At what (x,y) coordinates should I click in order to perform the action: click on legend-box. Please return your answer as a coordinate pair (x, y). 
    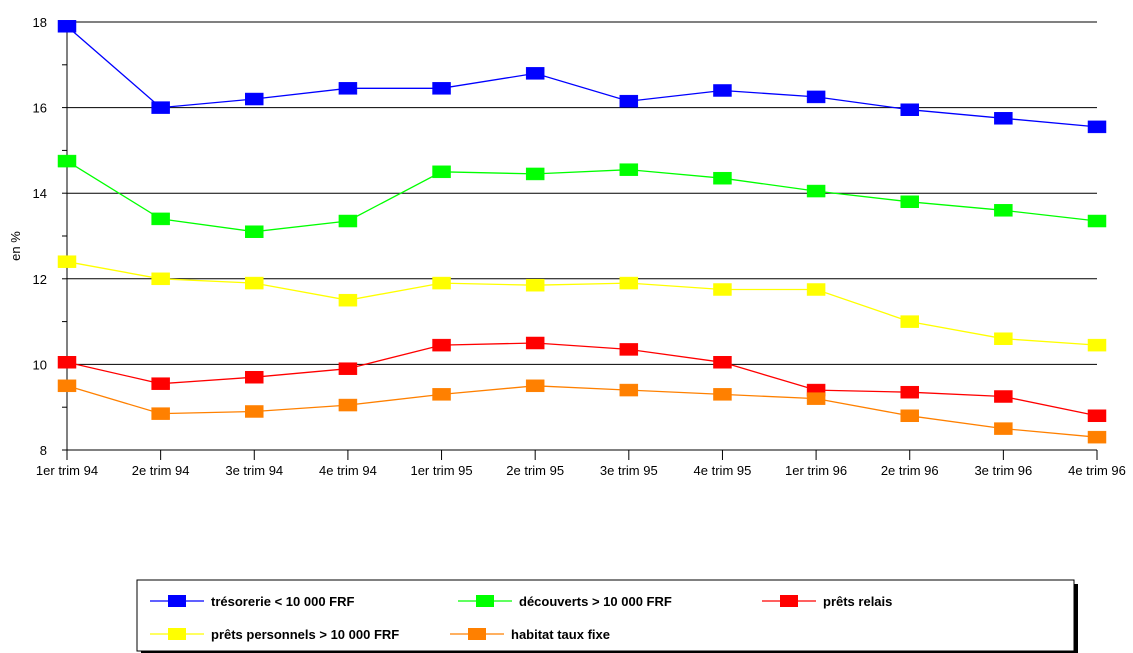
    Looking at the image, I should click on (605, 615).